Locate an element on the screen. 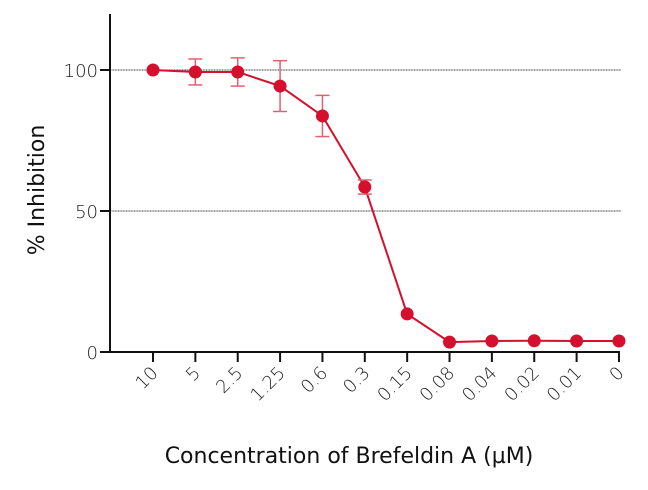  x-tick-label: 0.01 is located at coordinates (564, 384).